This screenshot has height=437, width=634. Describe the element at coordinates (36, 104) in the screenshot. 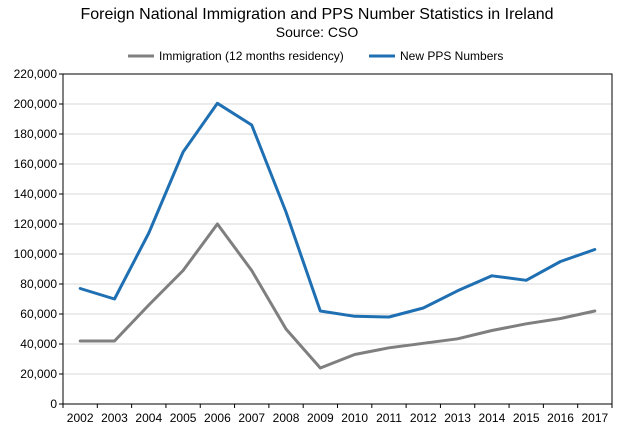

I see `y-tick-label: 200,000` at that location.